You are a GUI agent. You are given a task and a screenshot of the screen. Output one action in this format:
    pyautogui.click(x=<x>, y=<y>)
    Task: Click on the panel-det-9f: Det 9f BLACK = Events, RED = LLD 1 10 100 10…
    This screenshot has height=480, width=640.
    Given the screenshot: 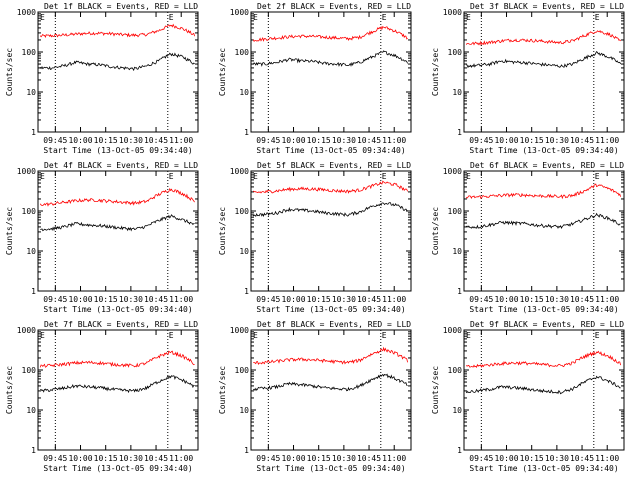 What is the action you would take?
    pyautogui.click(x=528, y=396)
    